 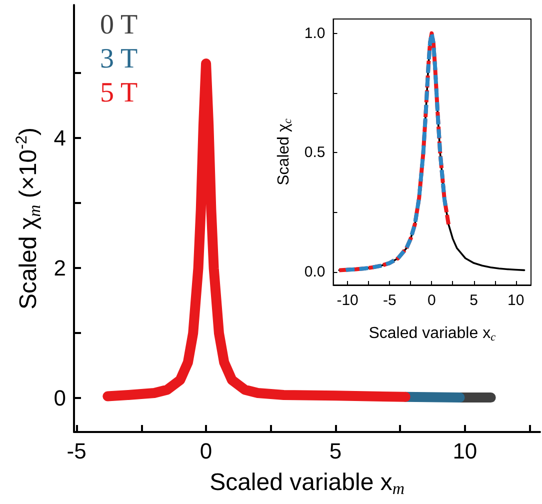 What do you see at coordinates (119, 25) in the screenshot?
I see `text: 0 T` at bounding box center [119, 25].